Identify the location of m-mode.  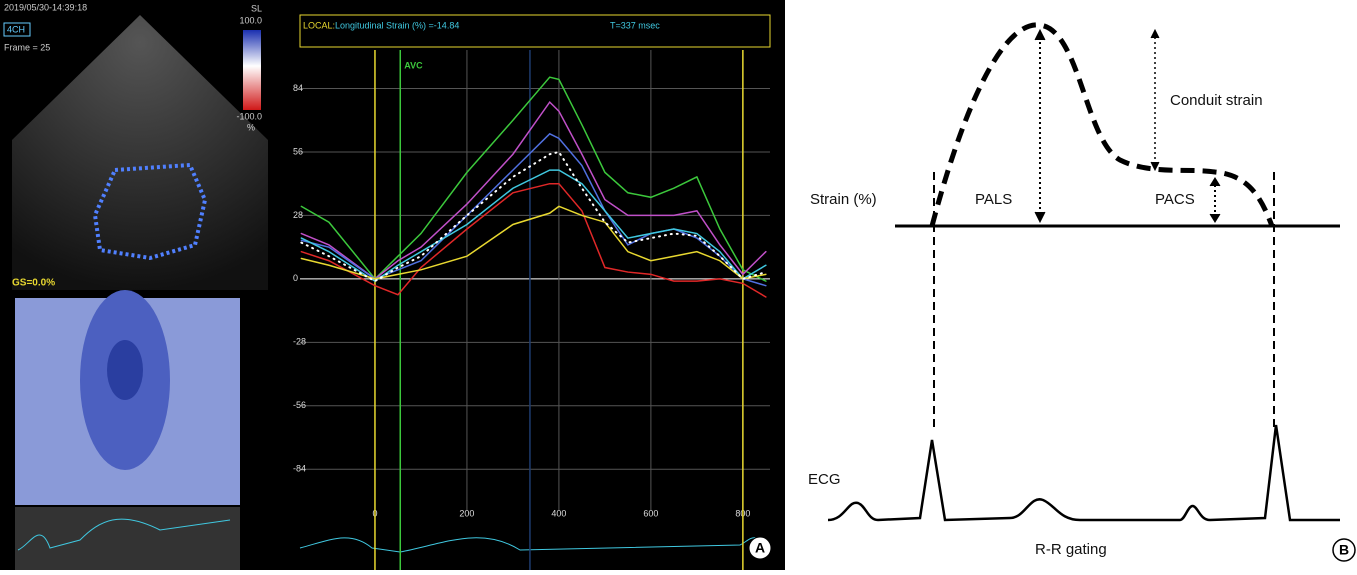
(127, 538).